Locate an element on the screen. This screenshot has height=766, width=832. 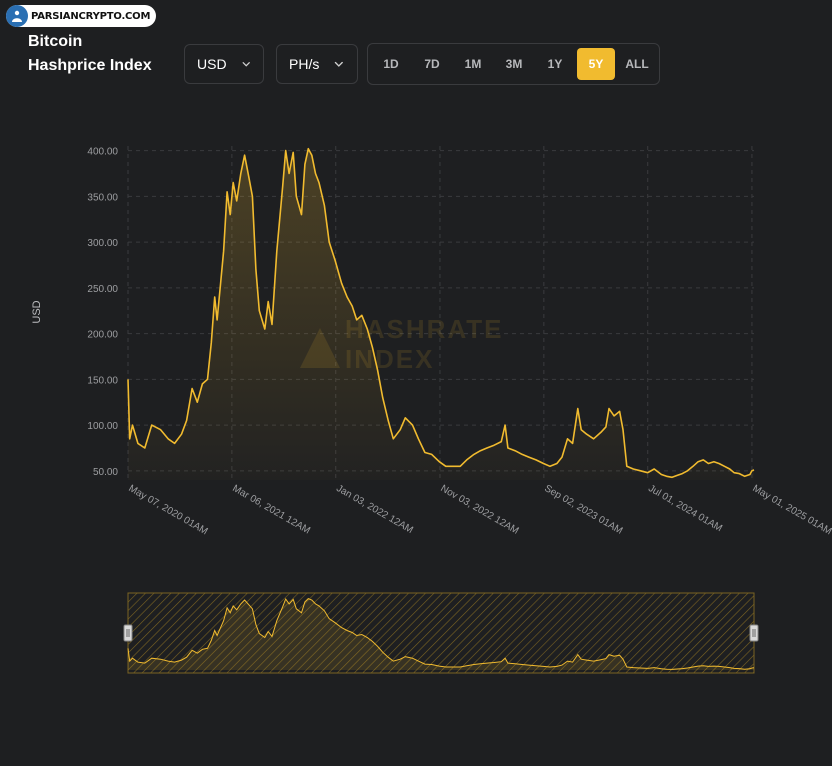
page-title-line1: Bitcoin is located at coordinates (55, 41).